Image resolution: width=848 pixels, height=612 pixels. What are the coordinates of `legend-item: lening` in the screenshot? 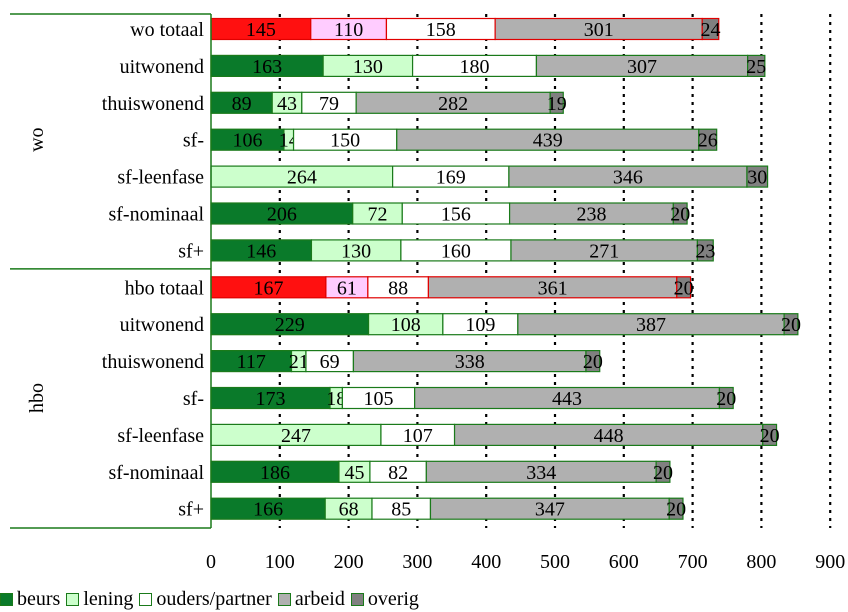 It's located at (99, 599).